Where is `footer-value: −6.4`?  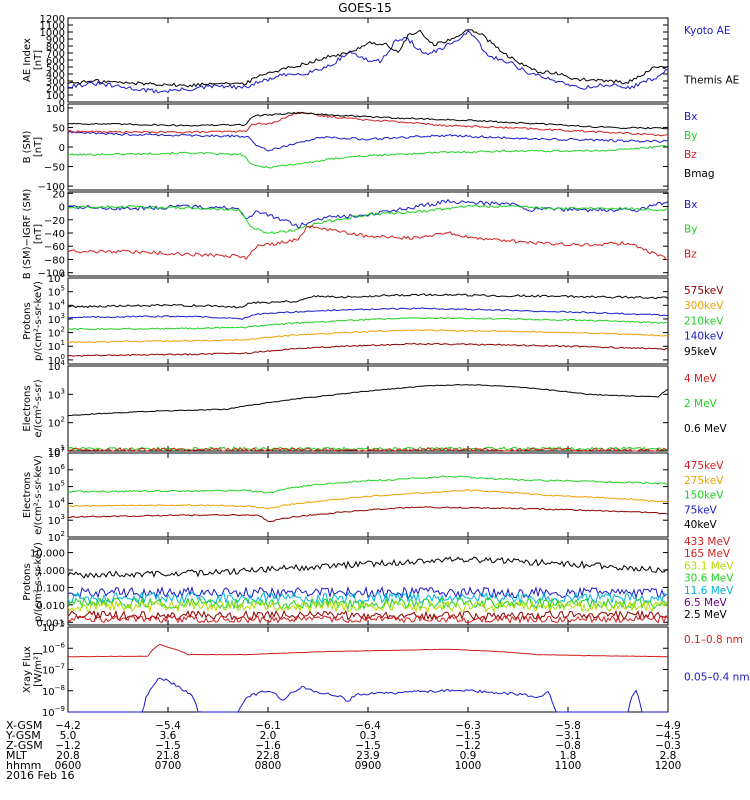
footer-value: −6.4 is located at coordinates (368, 726).